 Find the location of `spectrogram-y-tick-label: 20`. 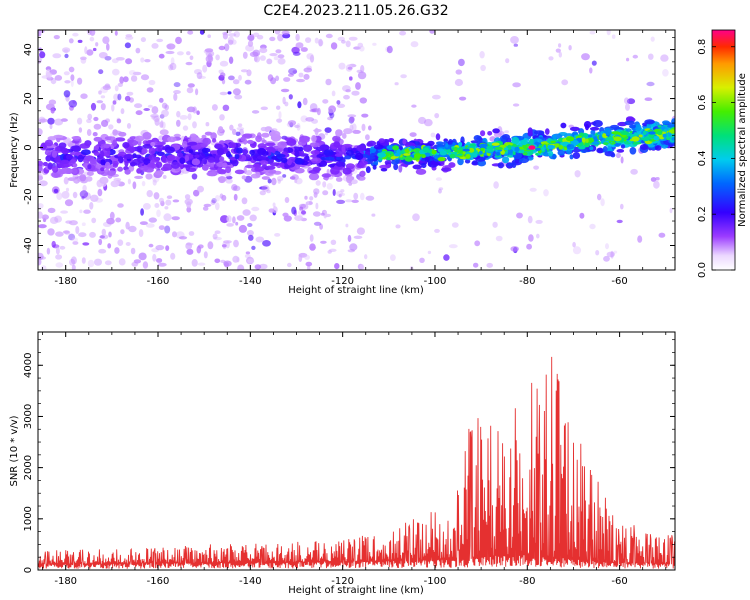

spectrogram-y-tick-label: 20 is located at coordinates (28, 98).